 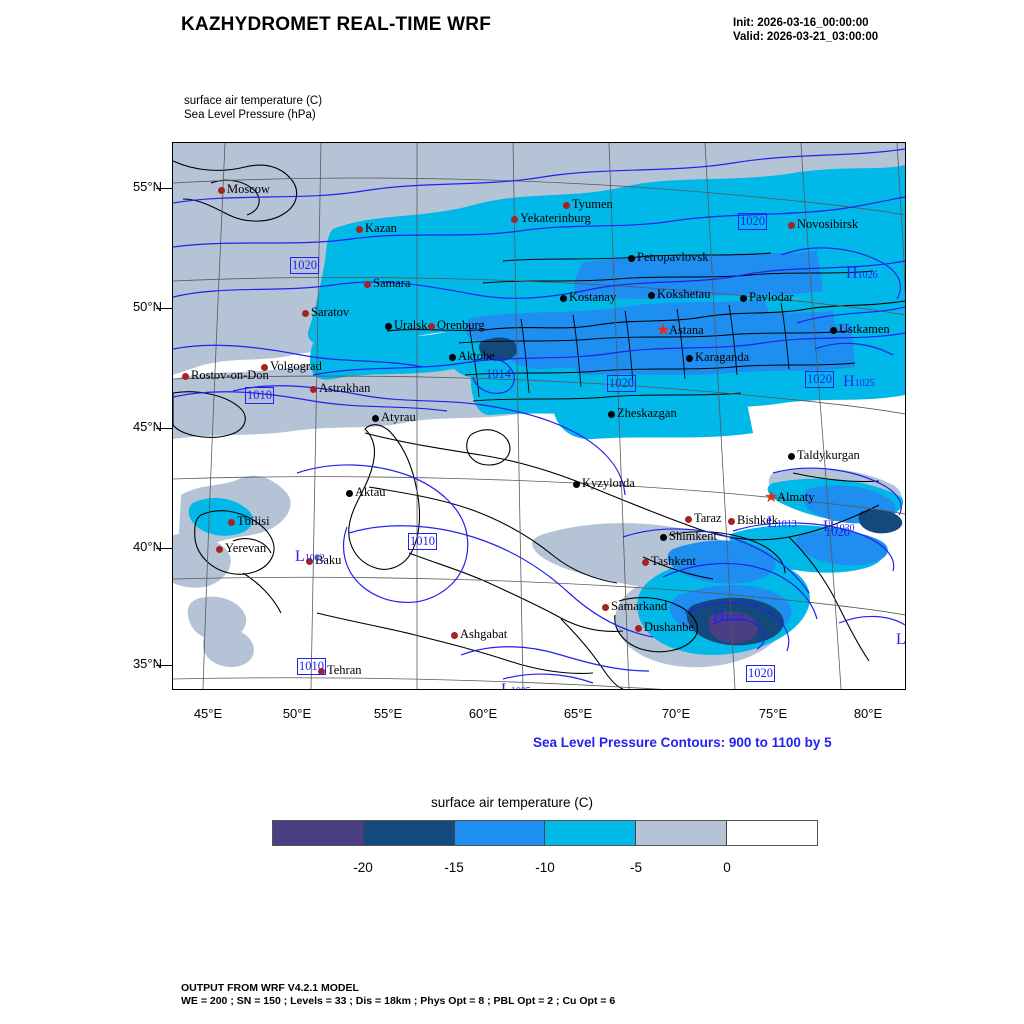 I want to click on lat-label-55: 55°N, so click(x=147, y=186).